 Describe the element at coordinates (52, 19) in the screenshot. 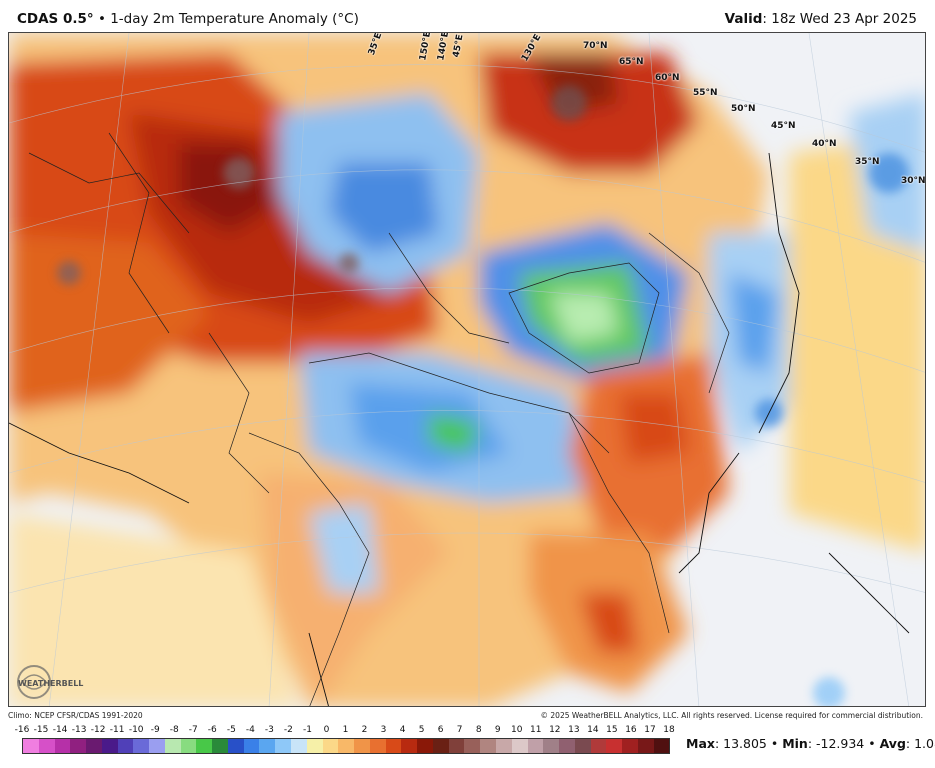

I see `product-name: CDAS 0.5` at that location.